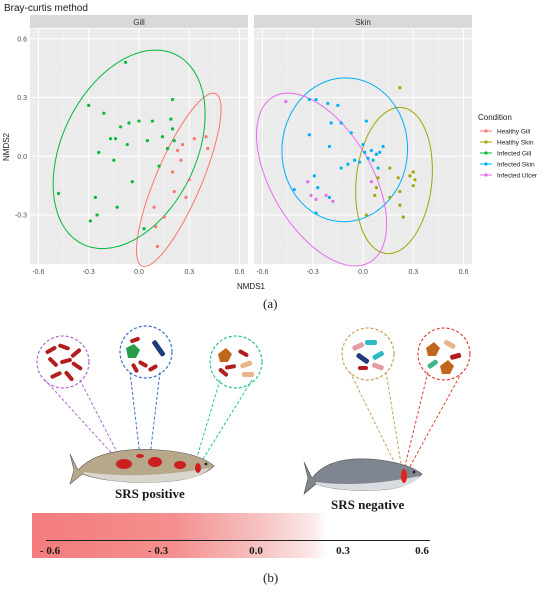 Image resolution: width=550 pixels, height=592 pixels. What do you see at coordinates (238, 540) in the screenshot?
I see `gradient-scale-axis` at bounding box center [238, 540].